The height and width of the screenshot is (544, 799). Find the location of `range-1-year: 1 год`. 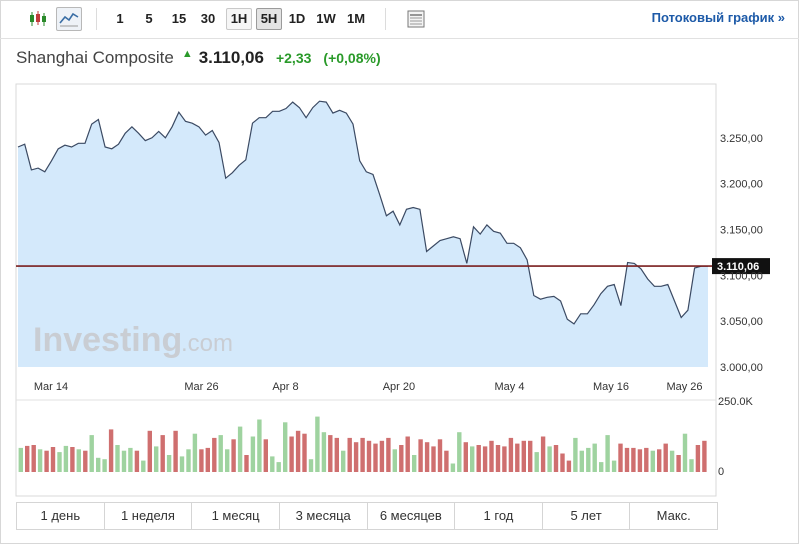

range-1-year: 1 год is located at coordinates (499, 516).